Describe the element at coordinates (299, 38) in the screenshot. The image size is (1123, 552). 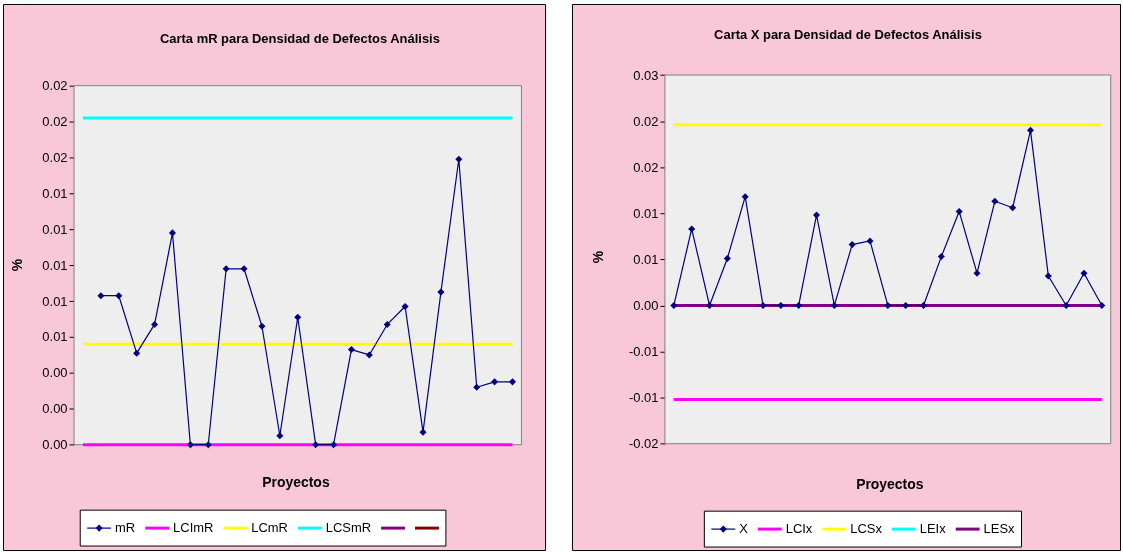
I see `chart-title: Carta mR para Densidad de Defectos Análisis` at that location.